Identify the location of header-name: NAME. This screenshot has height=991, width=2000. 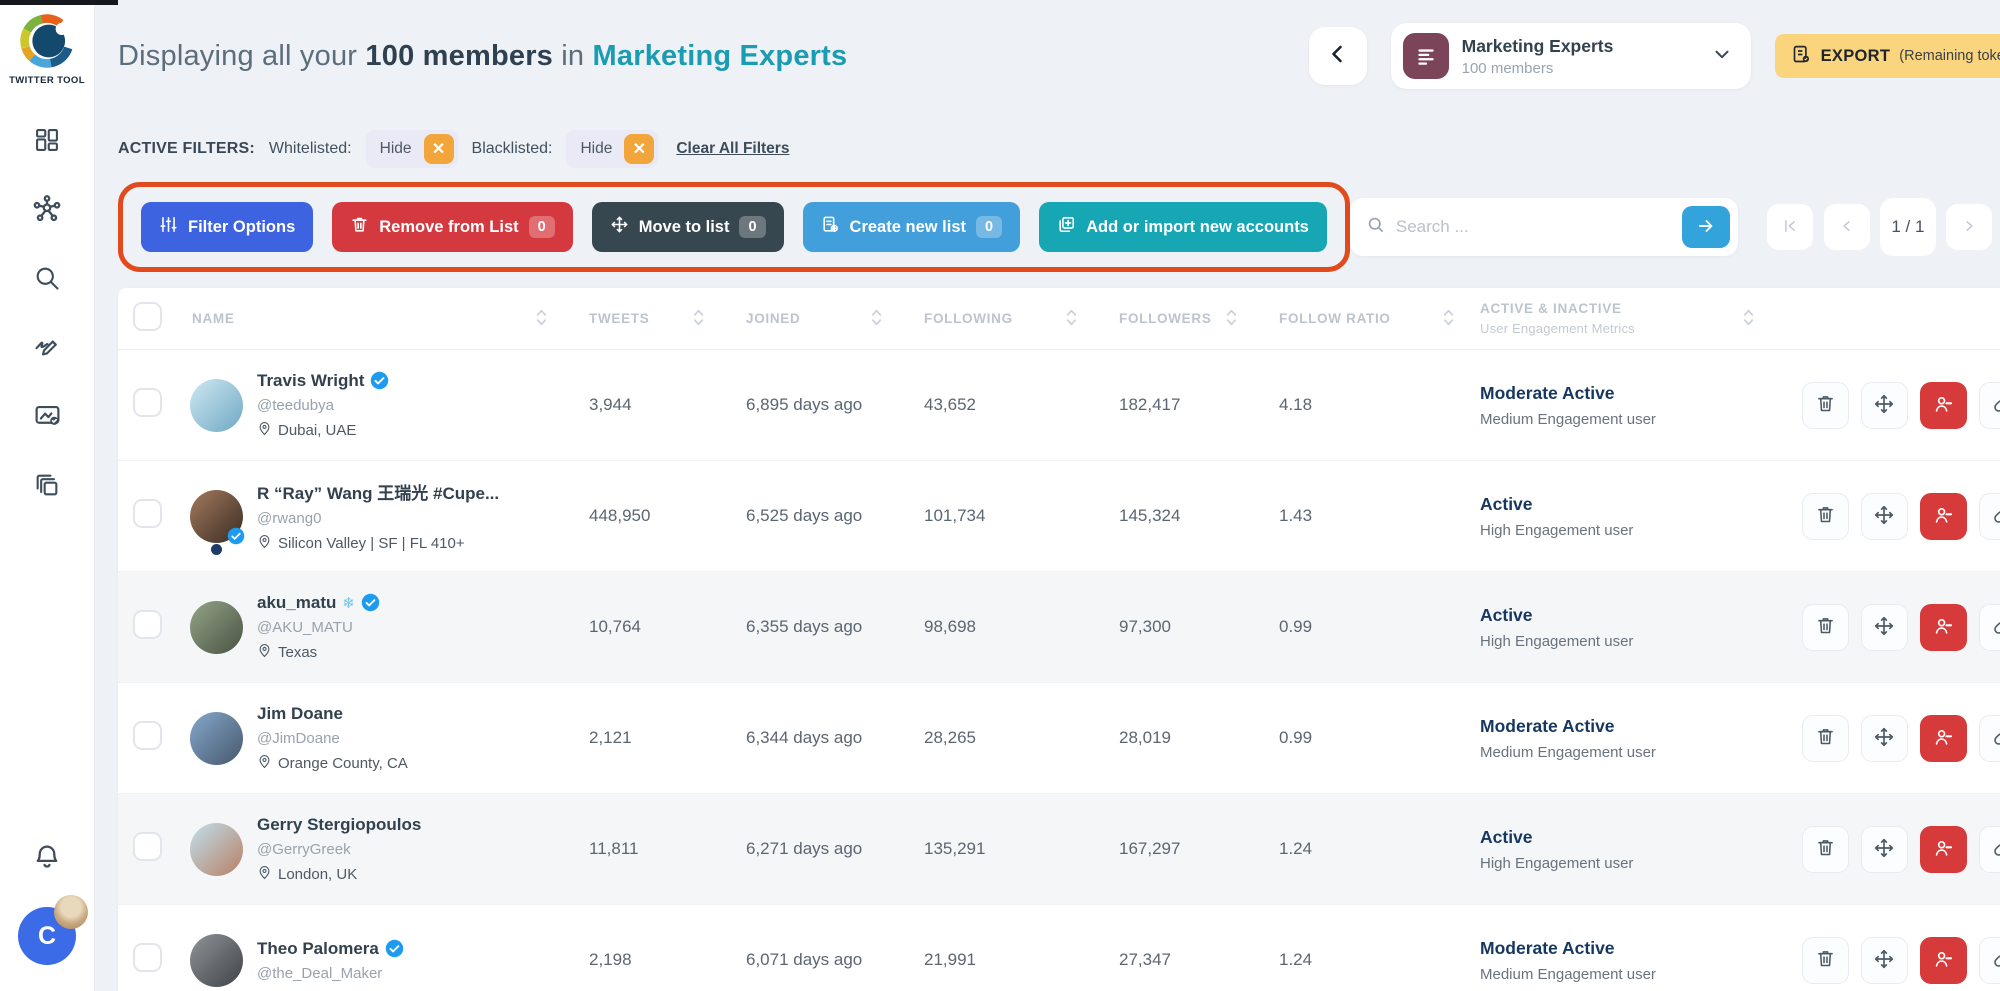
(375, 319).